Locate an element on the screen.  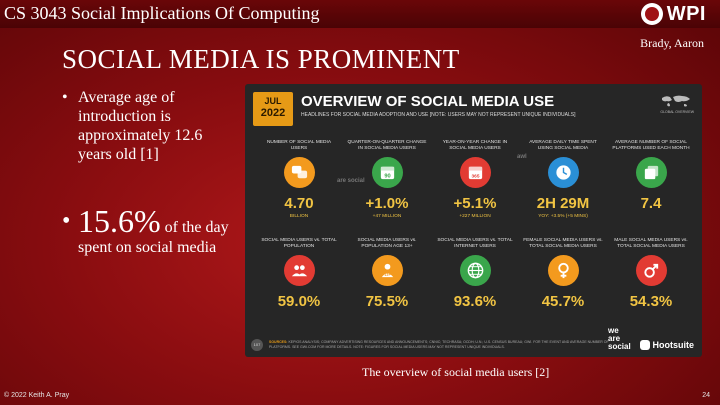
clock-icon is located at coordinates (563, 172).